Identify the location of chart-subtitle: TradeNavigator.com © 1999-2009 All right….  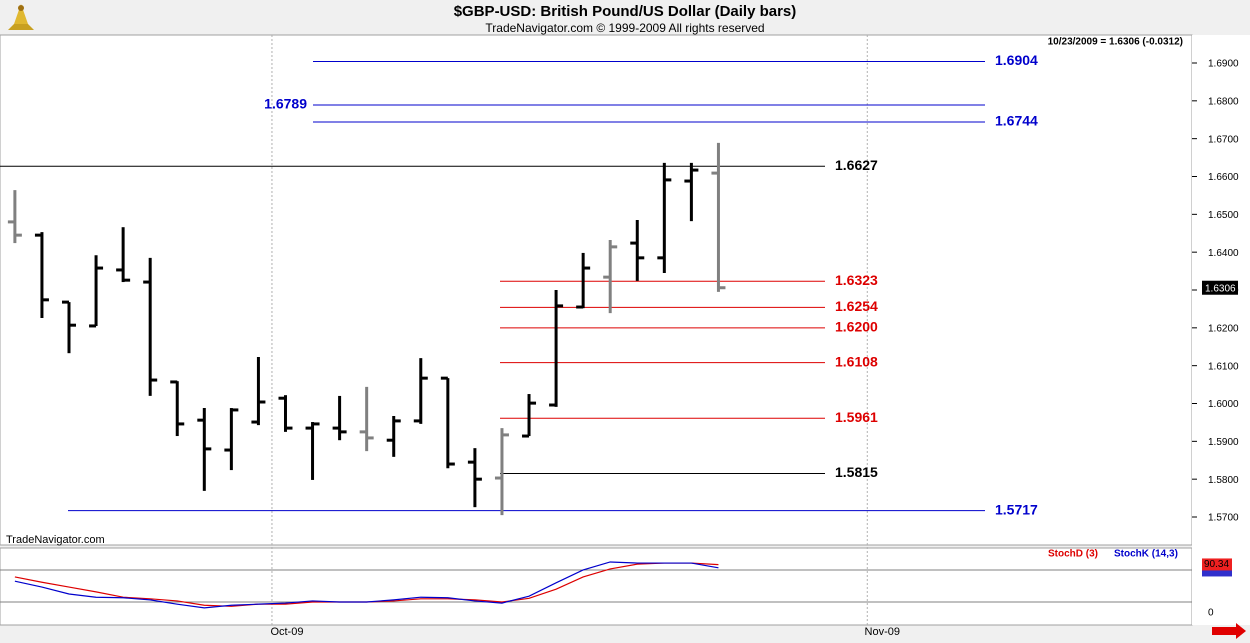
(624, 28).